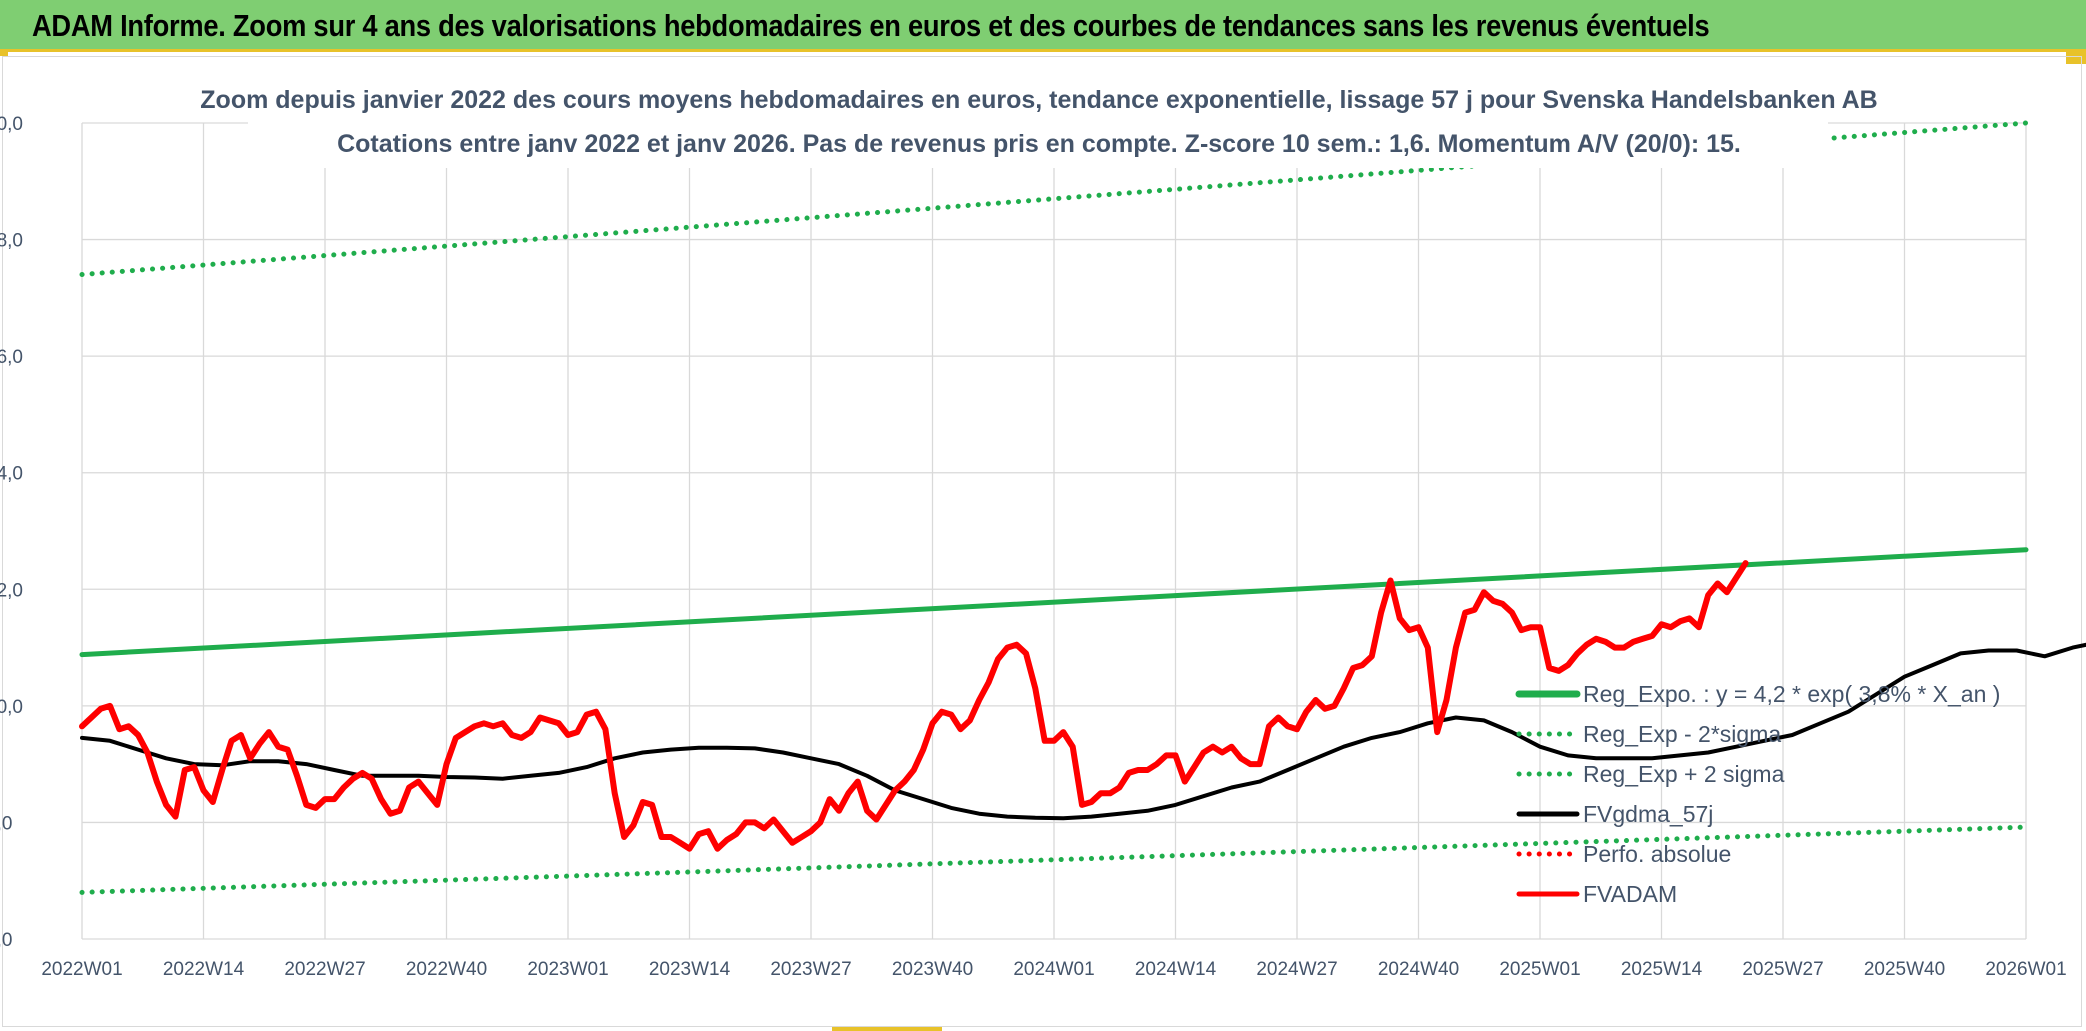 This screenshot has height=1031, width=2086. Describe the element at coordinates (1684, 774) in the screenshot. I see `legend-label: Reg_Exp + 2 sigma` at that location.